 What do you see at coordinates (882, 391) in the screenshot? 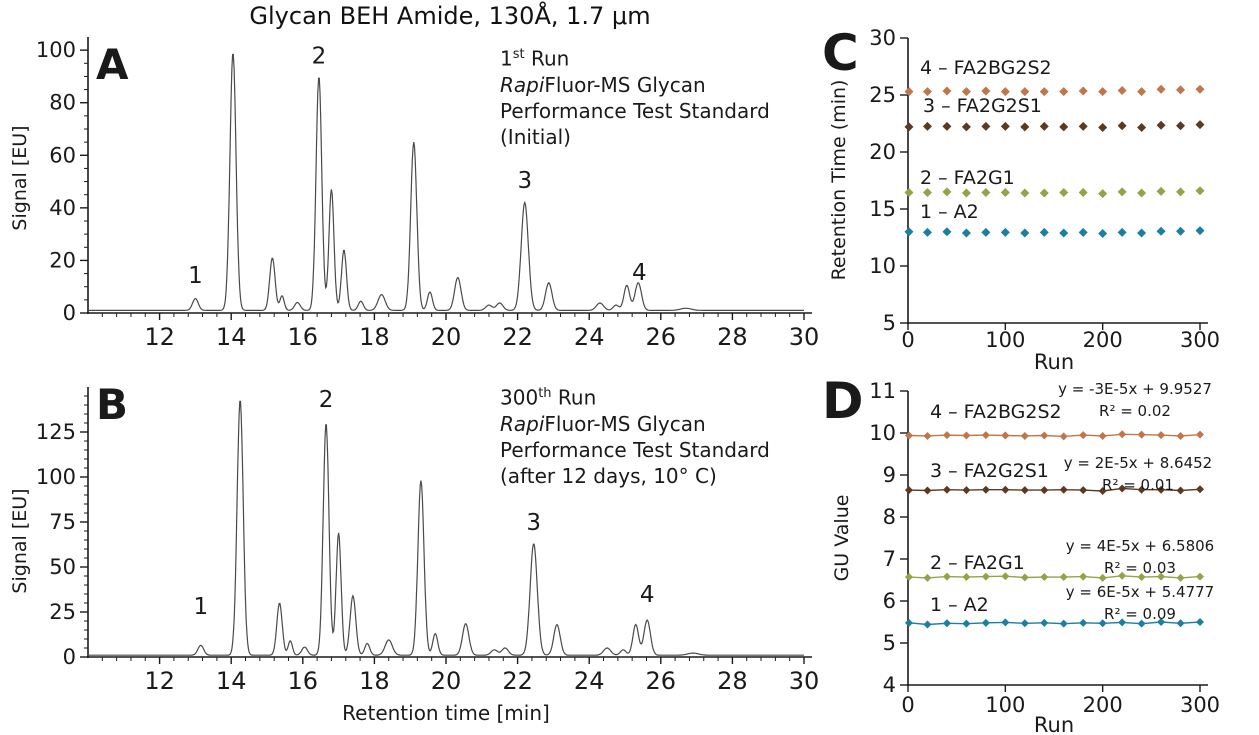
I see `svg-text: 11` at bounding box center [882, 391].